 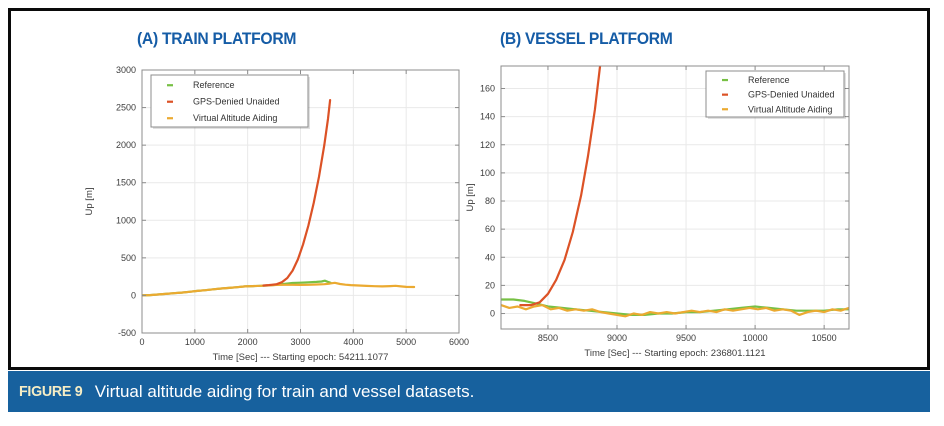 What do you see at coordinates (459, 342) in the screenshot?
I see `x-tick-label: 6000` at bounding box center [459, 342].